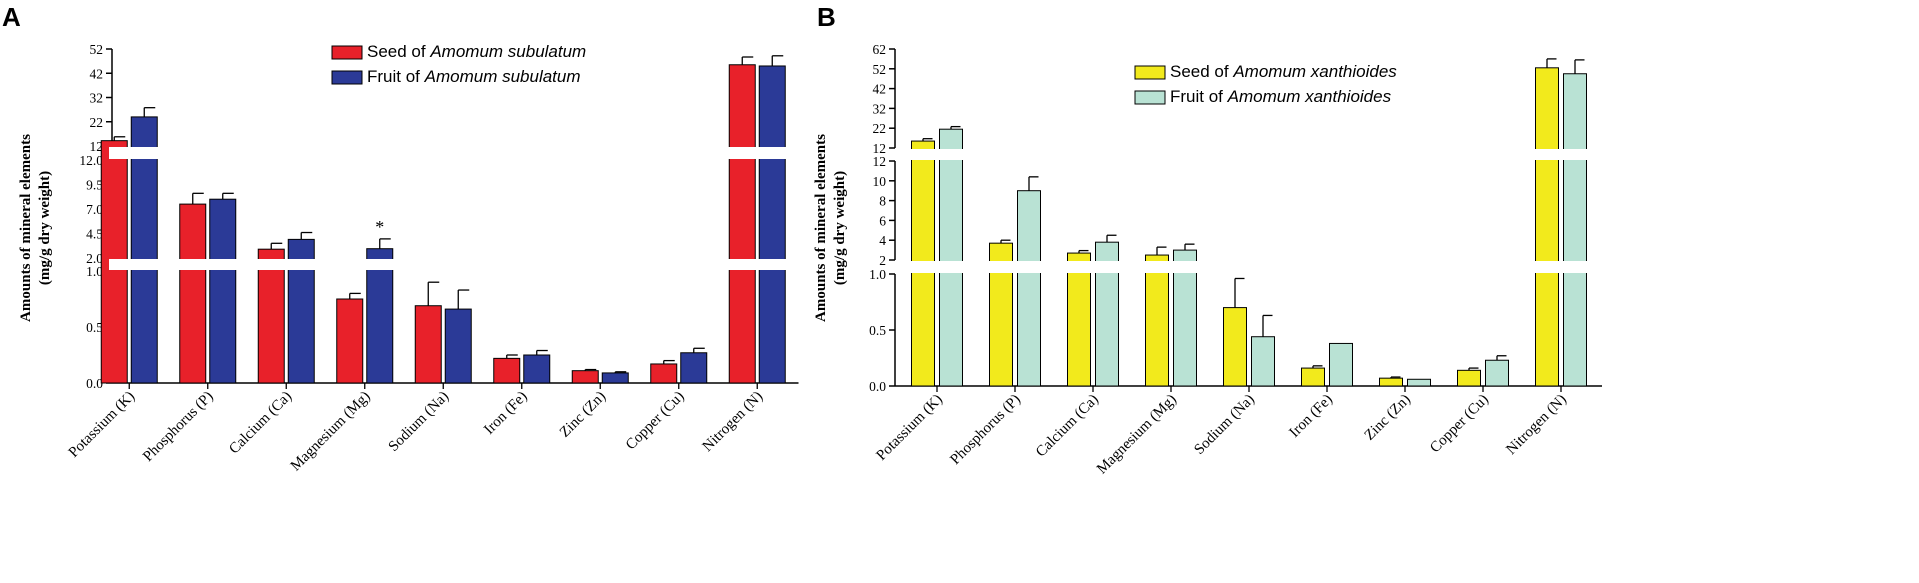  I want to click on panel-a-legend-label: Fruit of Amomum subulatum, so click(474, 76).